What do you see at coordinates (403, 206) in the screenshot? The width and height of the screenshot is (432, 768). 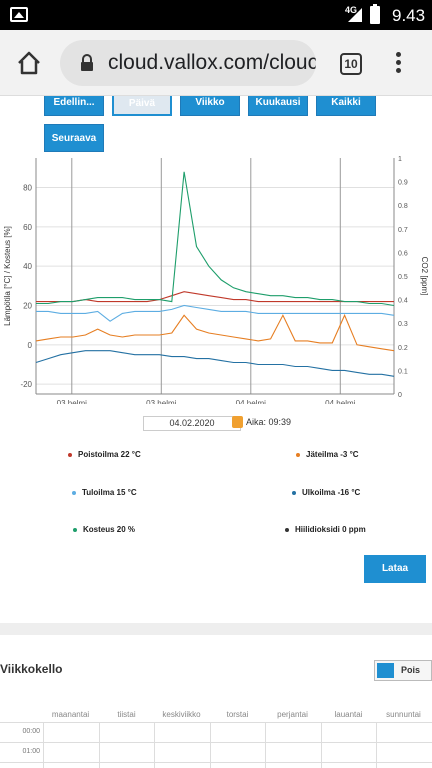 I see `y2-tick-label: 0.8` at bounding box center [403, 206].